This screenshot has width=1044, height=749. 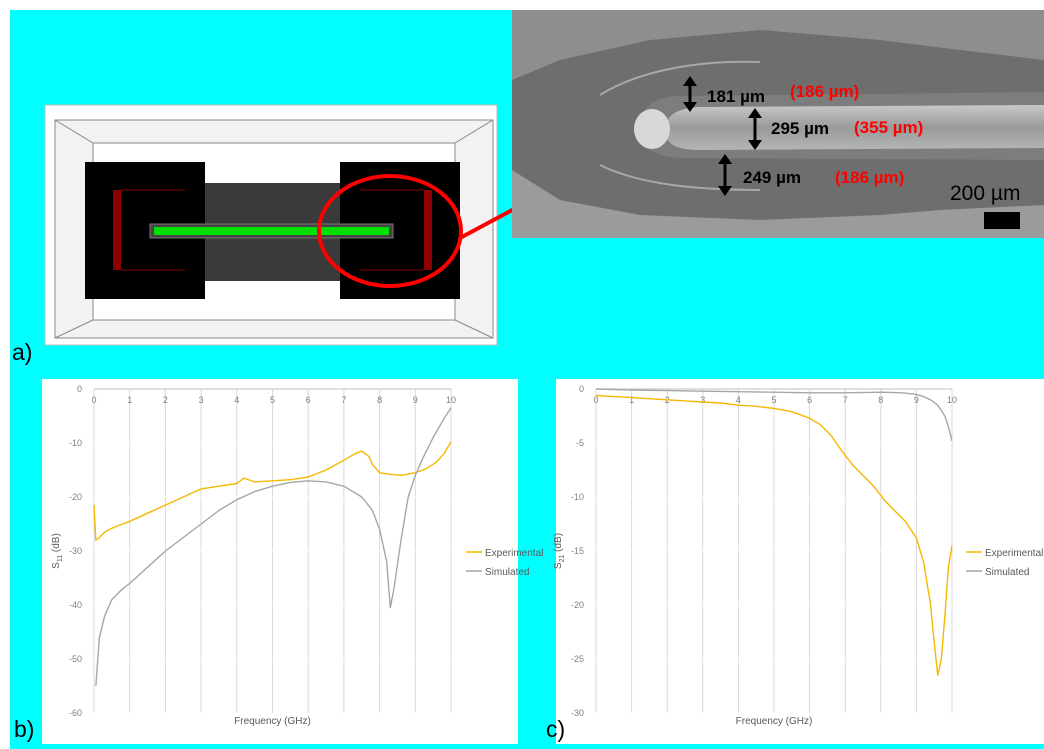 What do you see at coordinates (272, 491) in the screenshot?
I see `chart-b-series-experimental` at bounding box center [272, 491].